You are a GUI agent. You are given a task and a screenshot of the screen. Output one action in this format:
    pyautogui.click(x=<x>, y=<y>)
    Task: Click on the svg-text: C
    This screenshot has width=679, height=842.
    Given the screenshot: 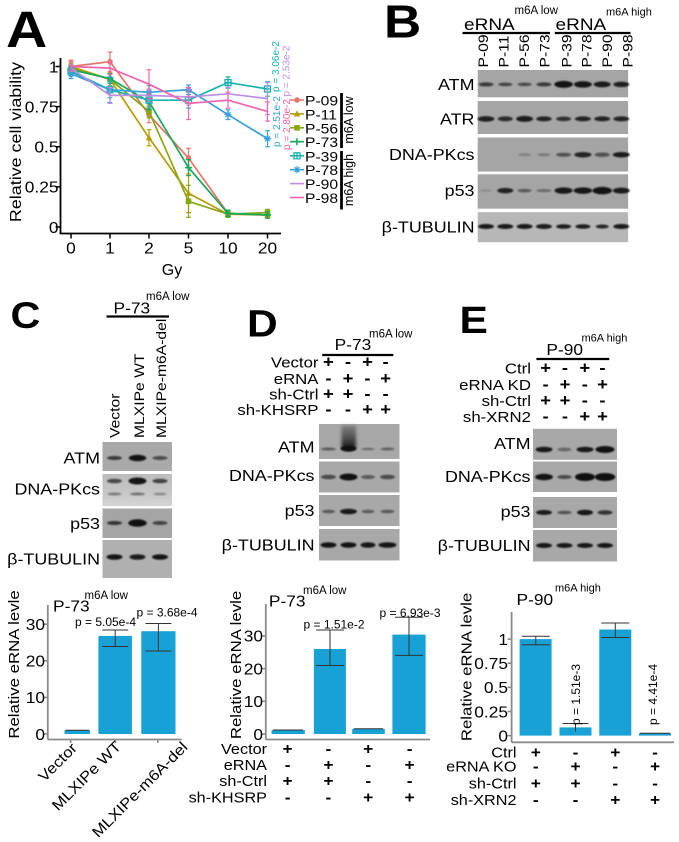 What is the action you would take?
    pyautogui.click(x=26, y=315)
    